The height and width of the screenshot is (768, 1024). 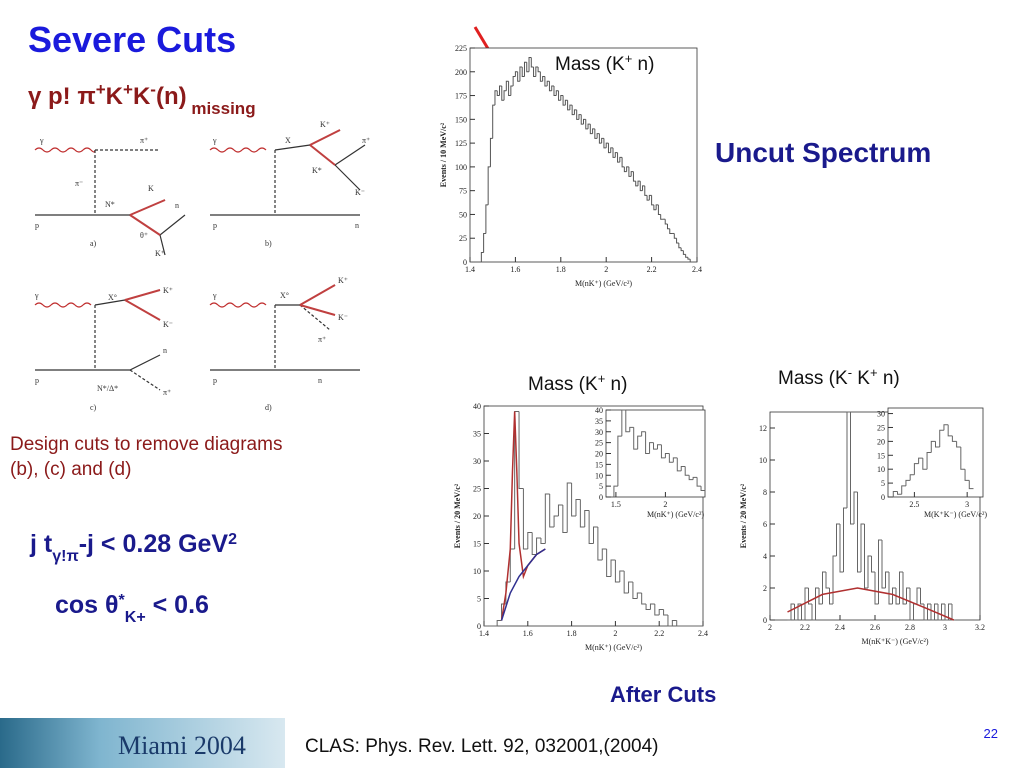 I want to click on text-run: γ!π, so click(x=65, y=556).